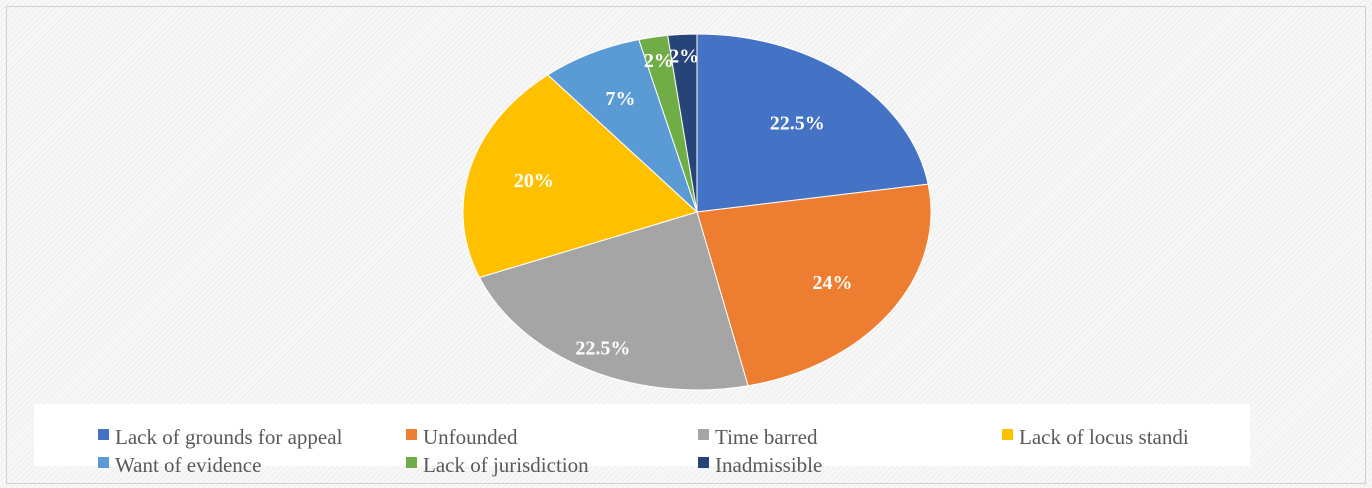 Image resolution: width=1372 pixels, height=488 pixels. What do you see at coordinates (766, 437) in the screenshot?
I see `legend-label: Time barred` at bounding box center [766, 437].